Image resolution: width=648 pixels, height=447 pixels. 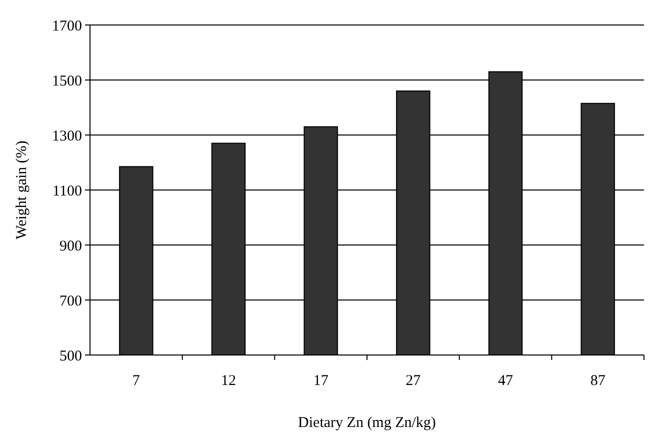 I want to click on y-tick-label: 900, so click(x=71, y=246).